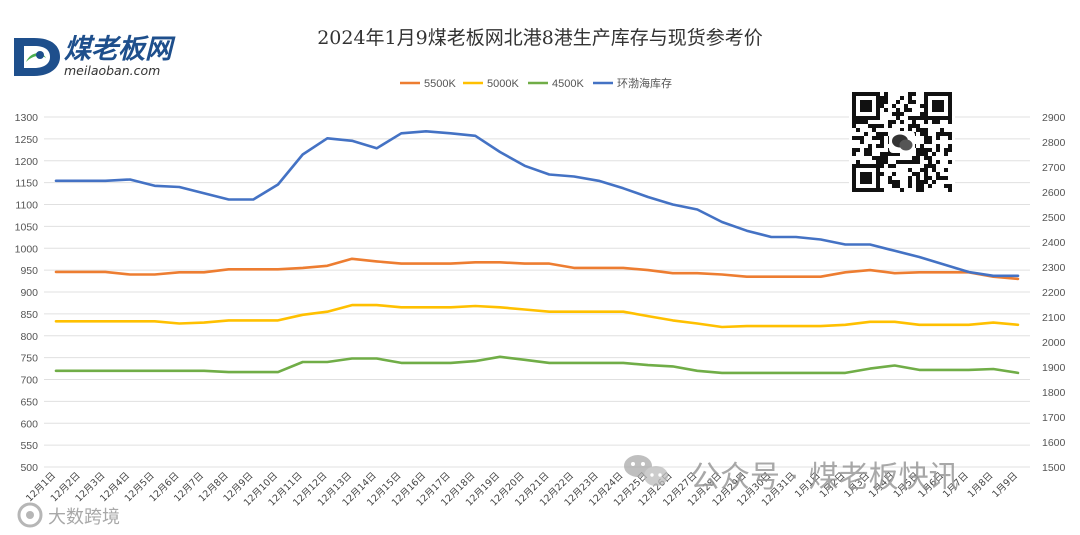 Image resolution: width=1080 pixels, height=535 pixels. I want to click on y-left-tick-label: 500, so click(29, 468).